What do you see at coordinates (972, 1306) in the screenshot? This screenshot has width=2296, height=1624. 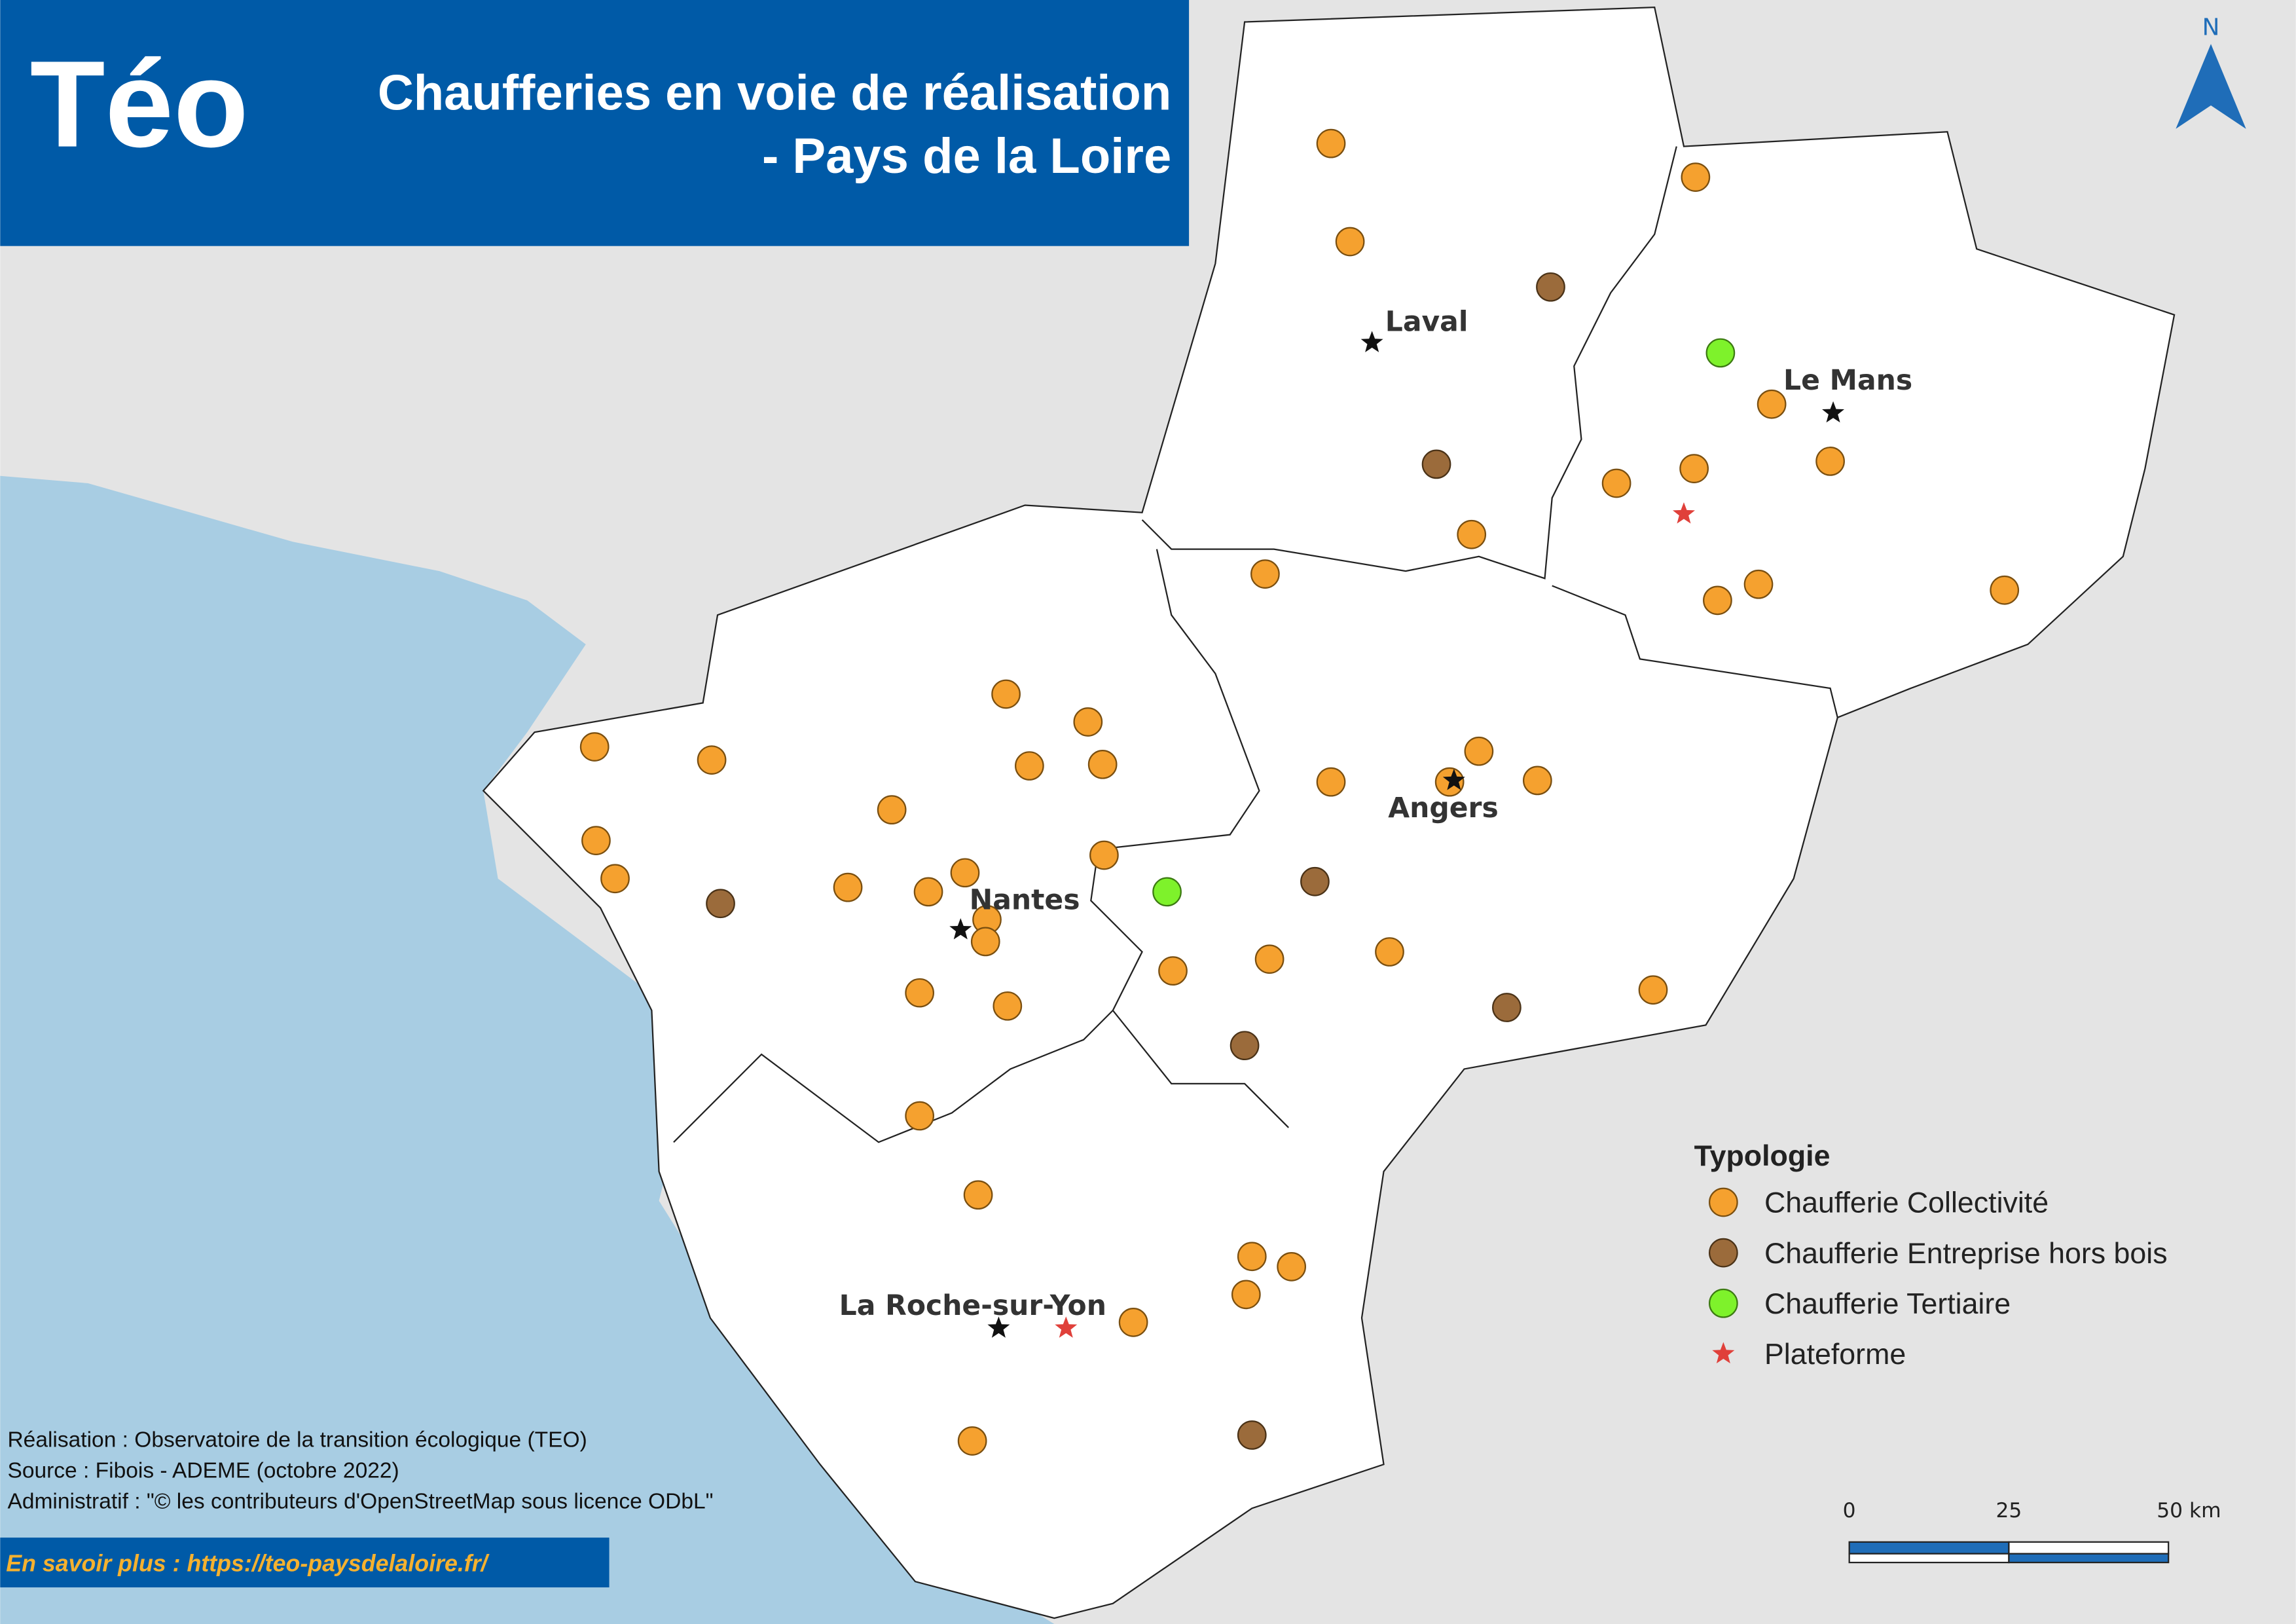 I see `city-label: La Roche-sur-Yon` at bounding box center [972, 1306].